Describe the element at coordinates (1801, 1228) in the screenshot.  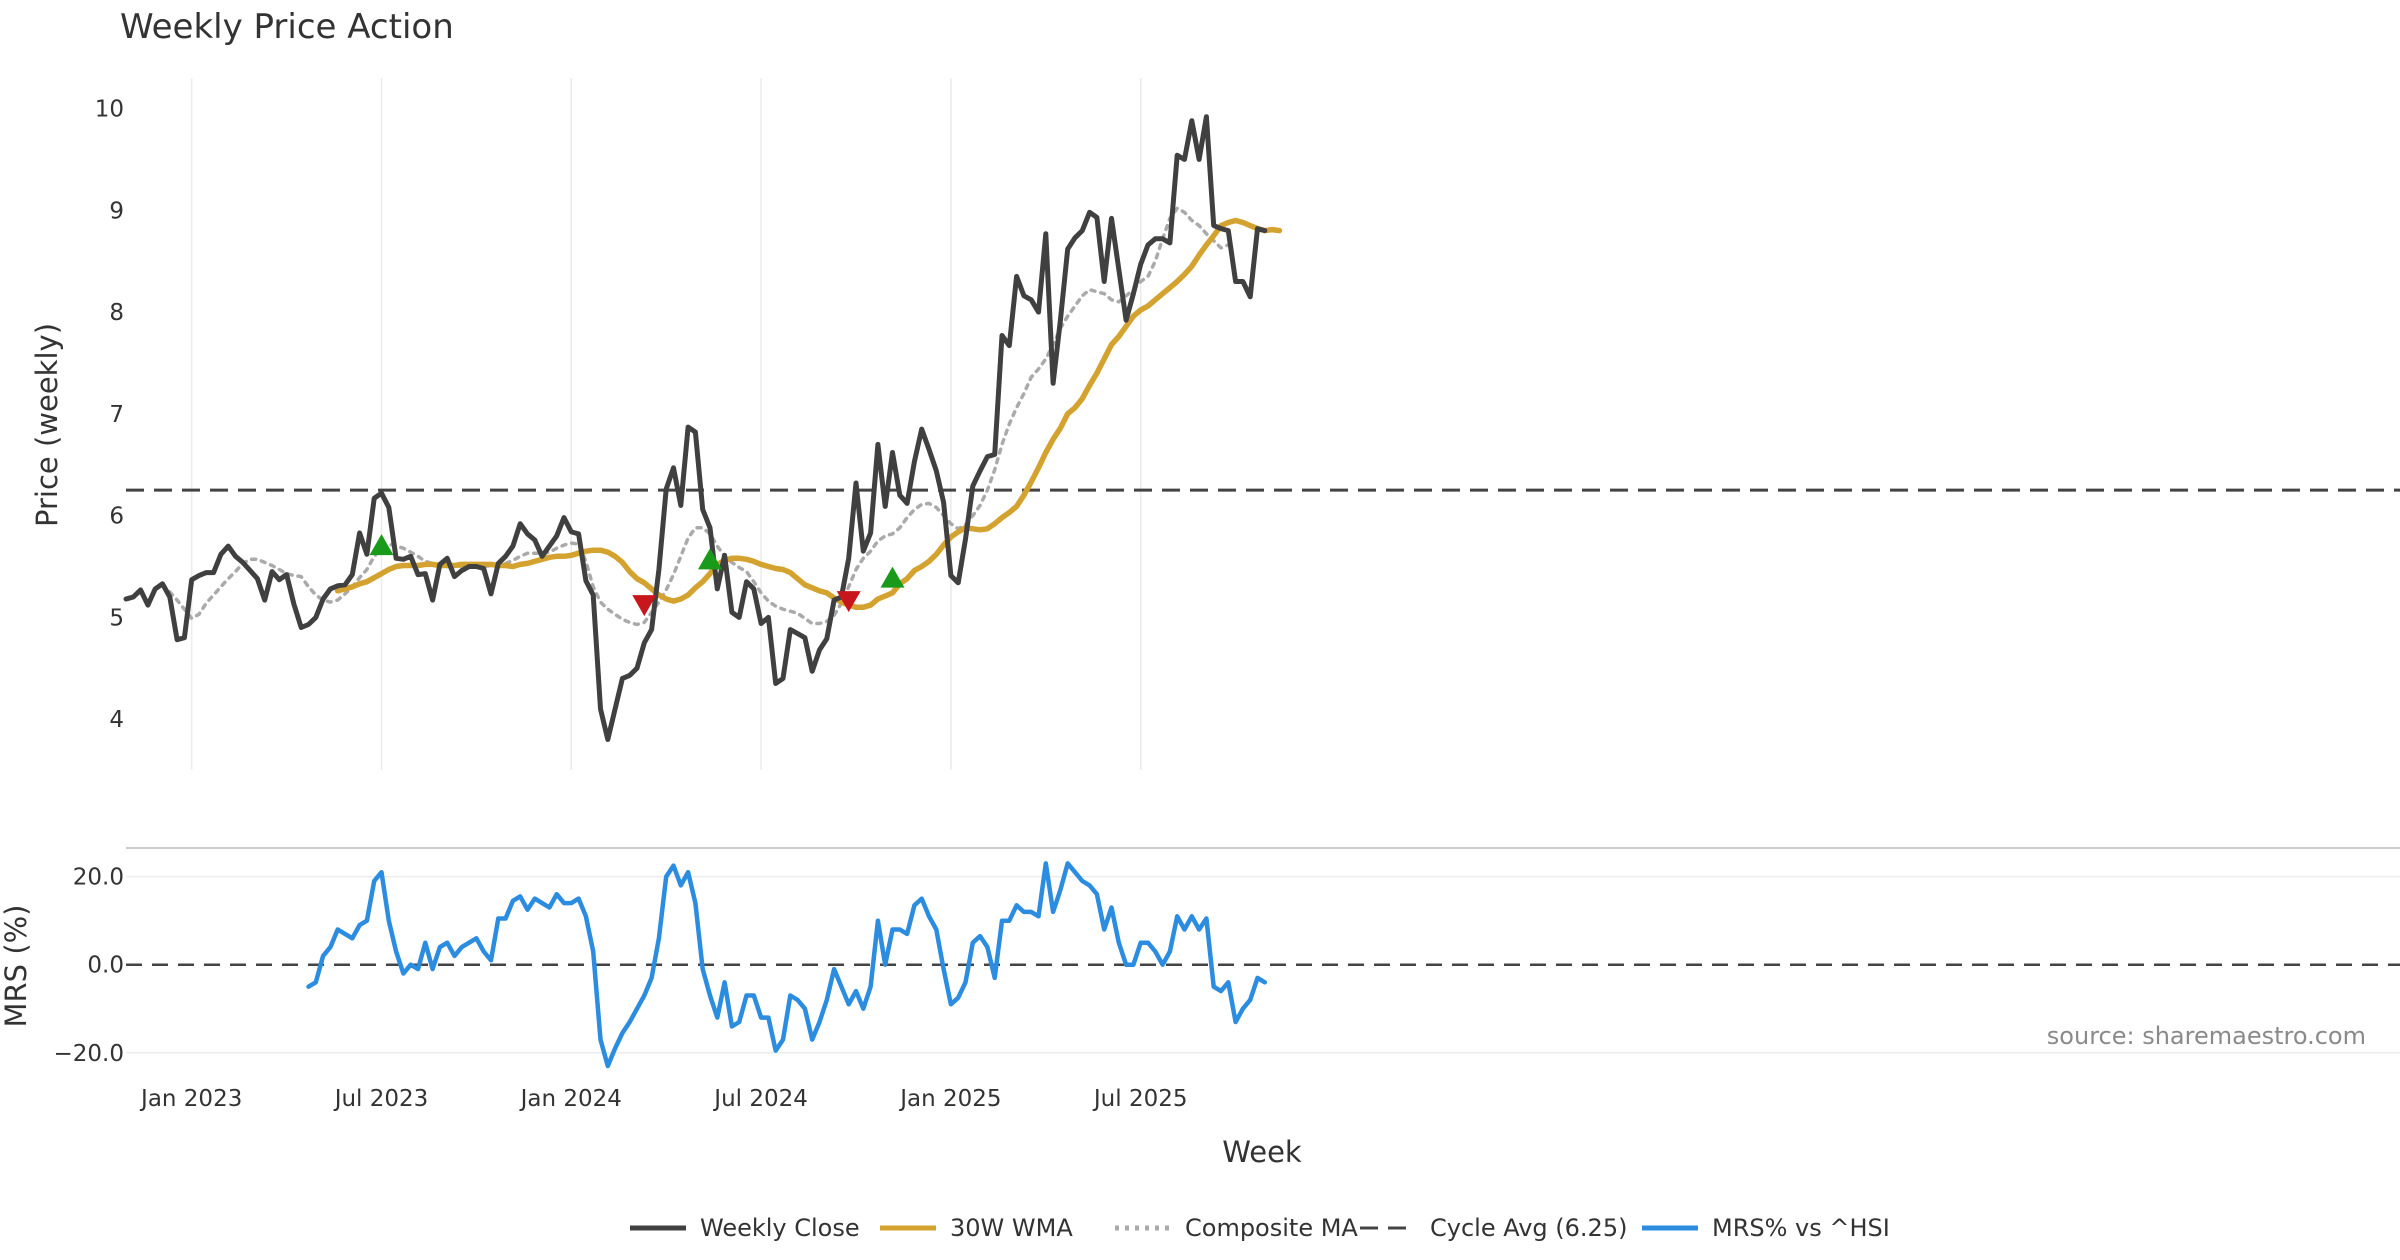
I see `legend-label: MRS% vs ^HSI` at that location.